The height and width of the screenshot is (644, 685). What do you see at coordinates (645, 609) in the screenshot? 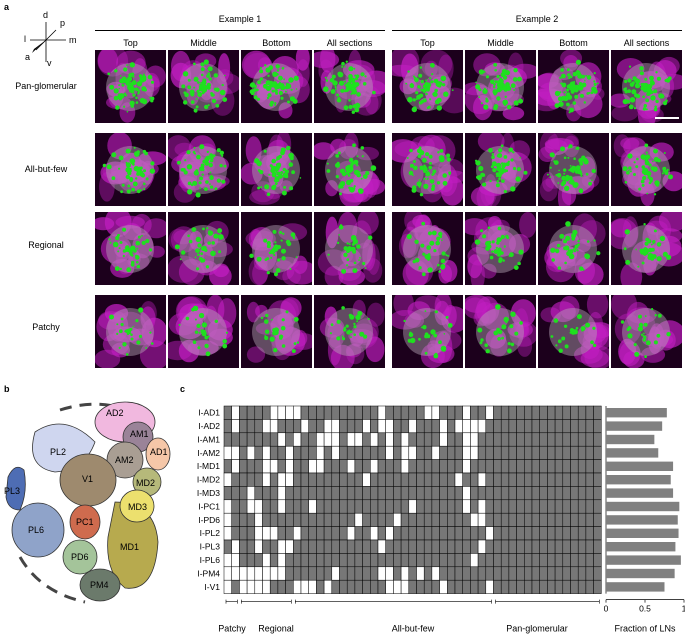
I see `bar-tick-label: 0.5` at bounding box center [645, 609].